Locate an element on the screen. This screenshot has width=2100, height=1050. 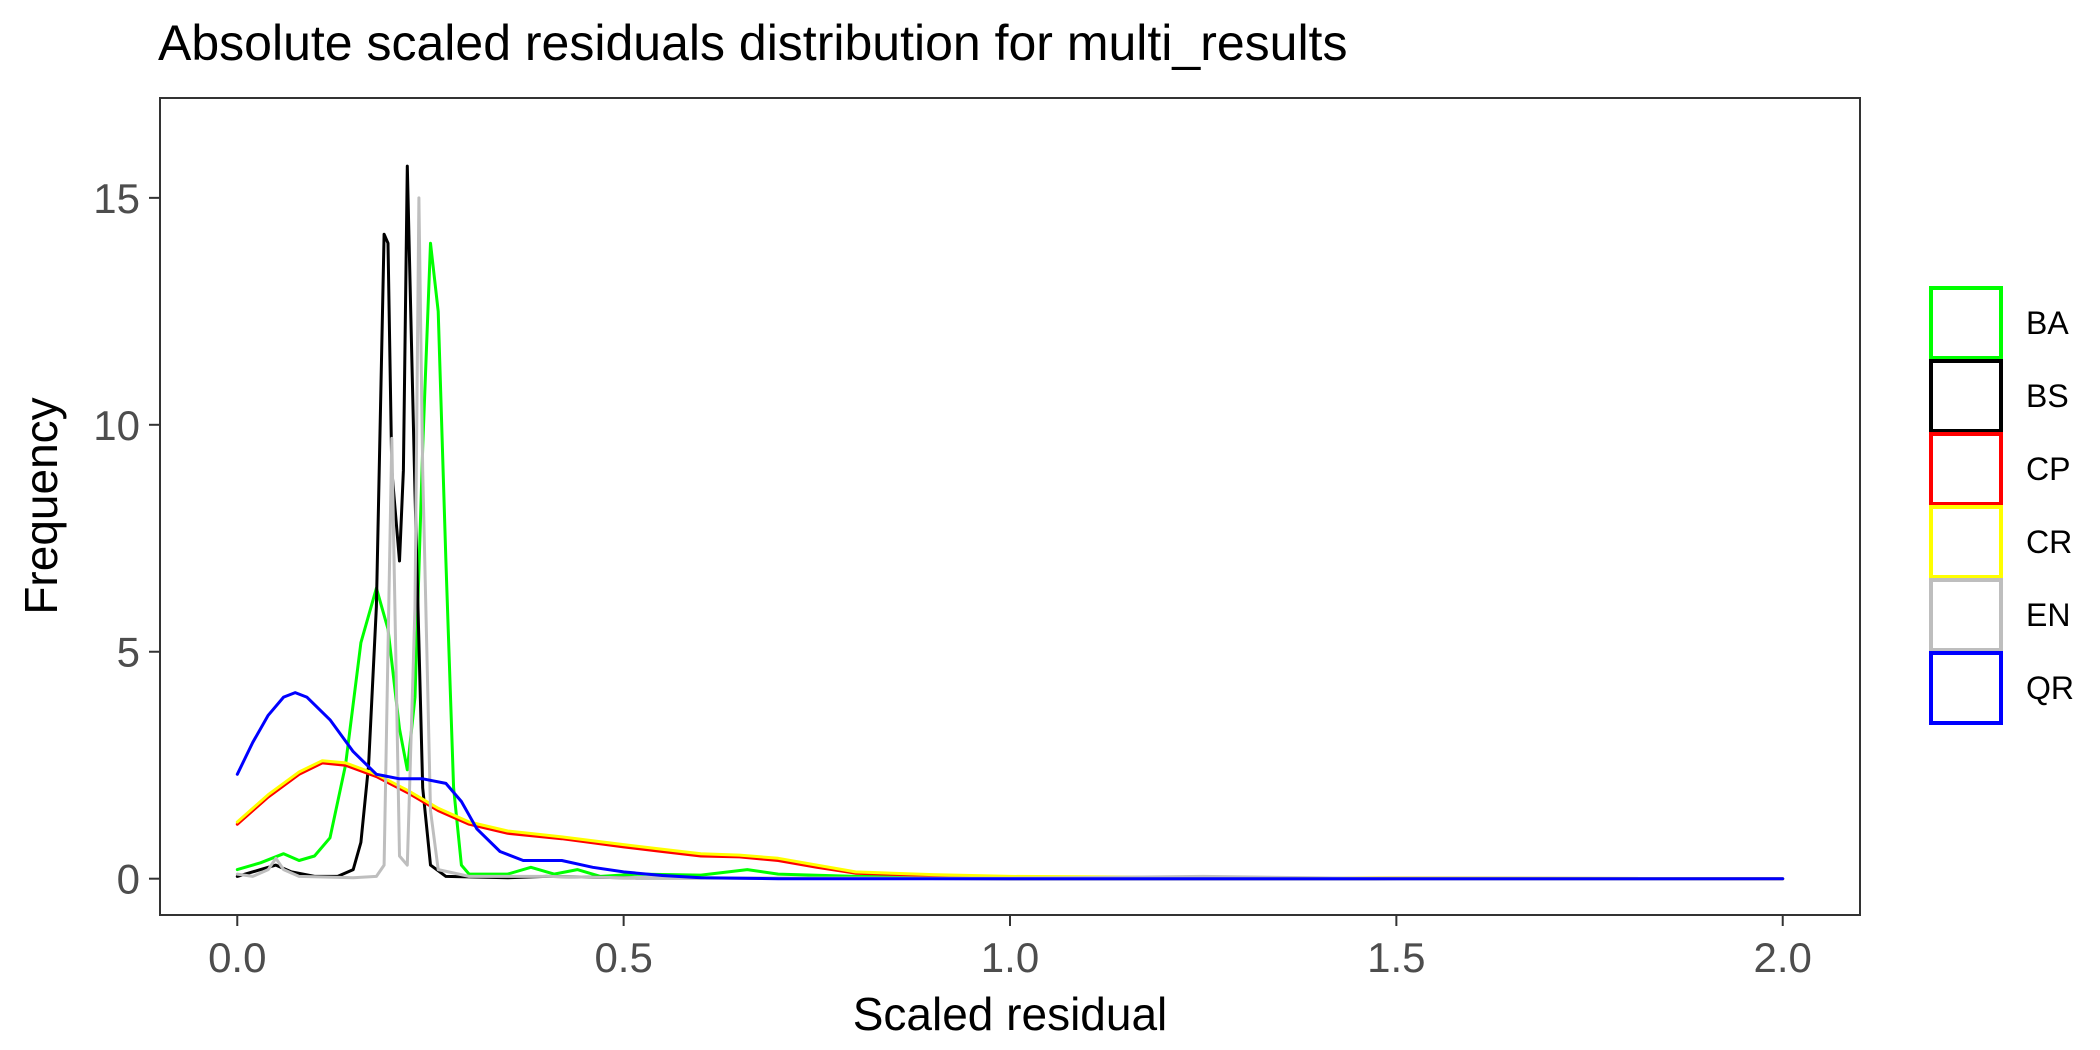
x-axis-ticks: 0.0 0.5 1.0 1.5 2.0 is located at coordinates (1010, 948).